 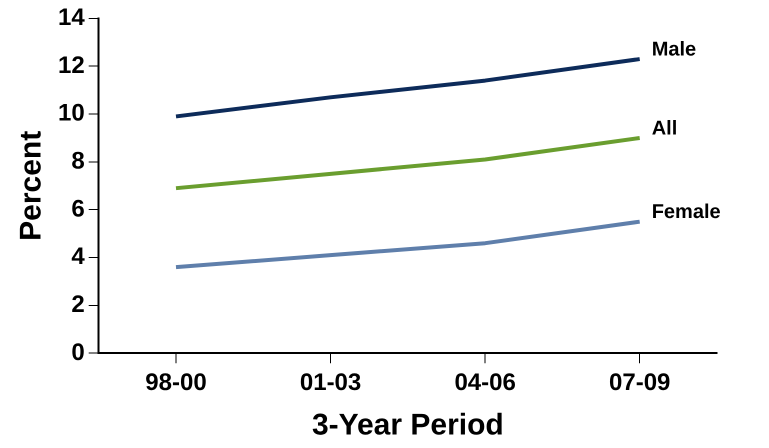 I want to click on y-axis-title: Percent, so click(x=31, y=185).